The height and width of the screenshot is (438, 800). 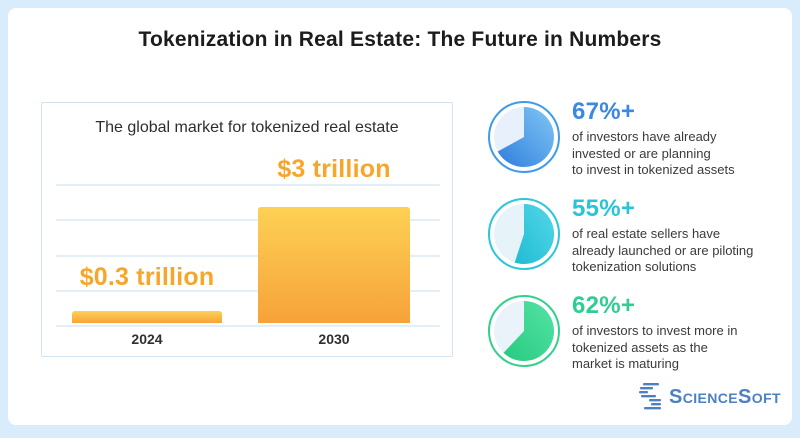 I want to click on bar-value-label-2024: $0.3 trillion, so click(x=147, y=277).